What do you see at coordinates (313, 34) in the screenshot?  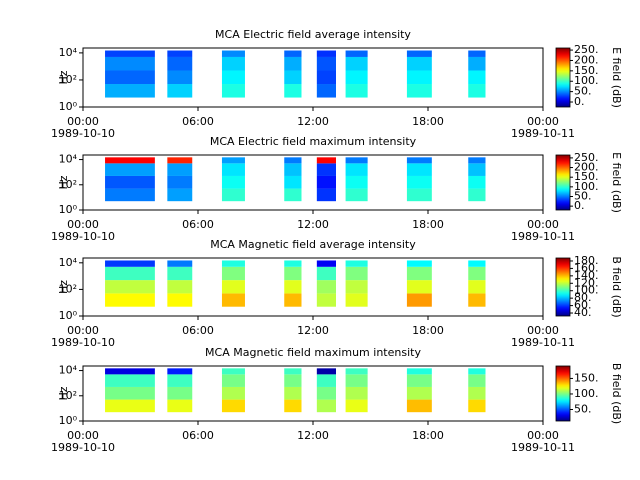 I see `panel-title: MCA Electric field average intensity` at bounding box center [313, 34].